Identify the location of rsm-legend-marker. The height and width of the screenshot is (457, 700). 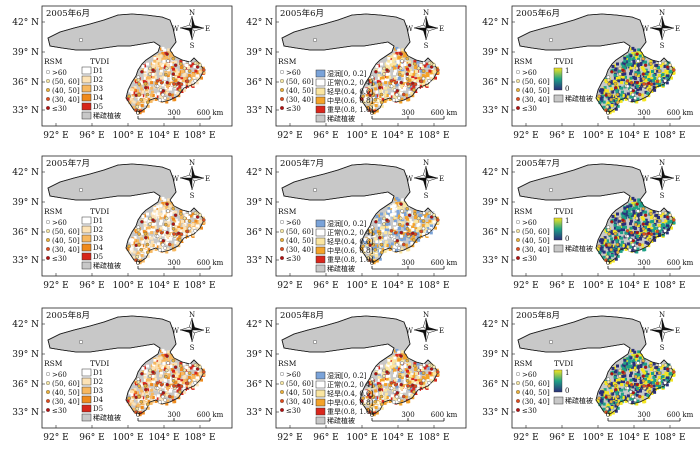
(282, 108).